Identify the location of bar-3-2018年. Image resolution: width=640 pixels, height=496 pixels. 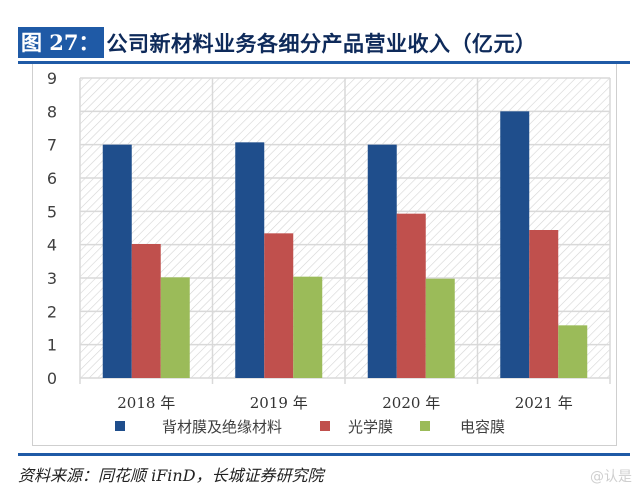
(175, 327).